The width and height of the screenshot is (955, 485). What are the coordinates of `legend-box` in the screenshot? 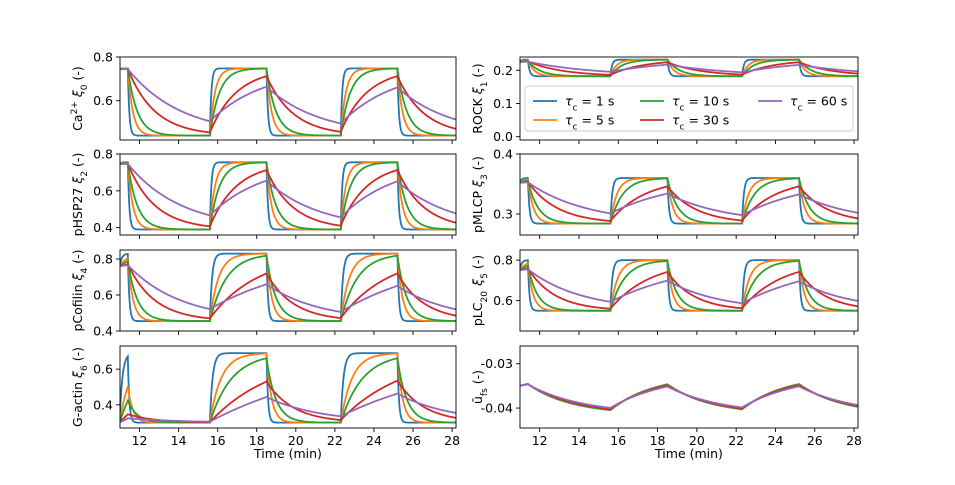 It's located at (689, 108).